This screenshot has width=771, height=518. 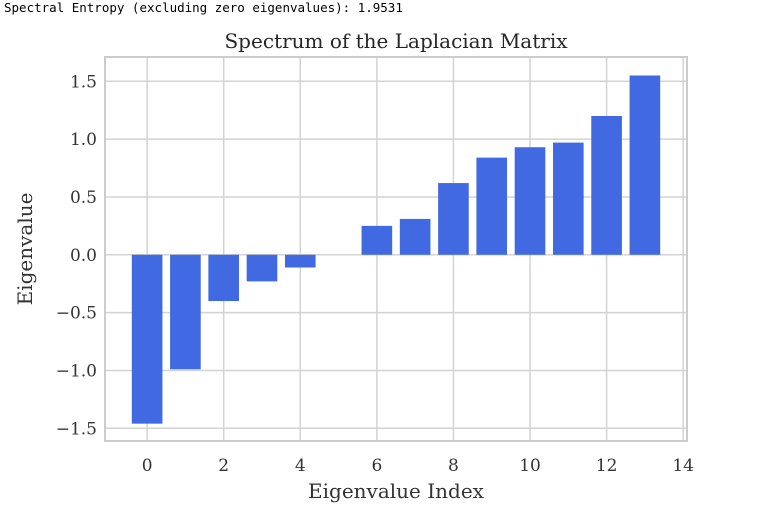 What do you see at coordinates (83, 140) in the screenshot?
I see `y-tick-label: 1.0` at bounding box center [83, 140].